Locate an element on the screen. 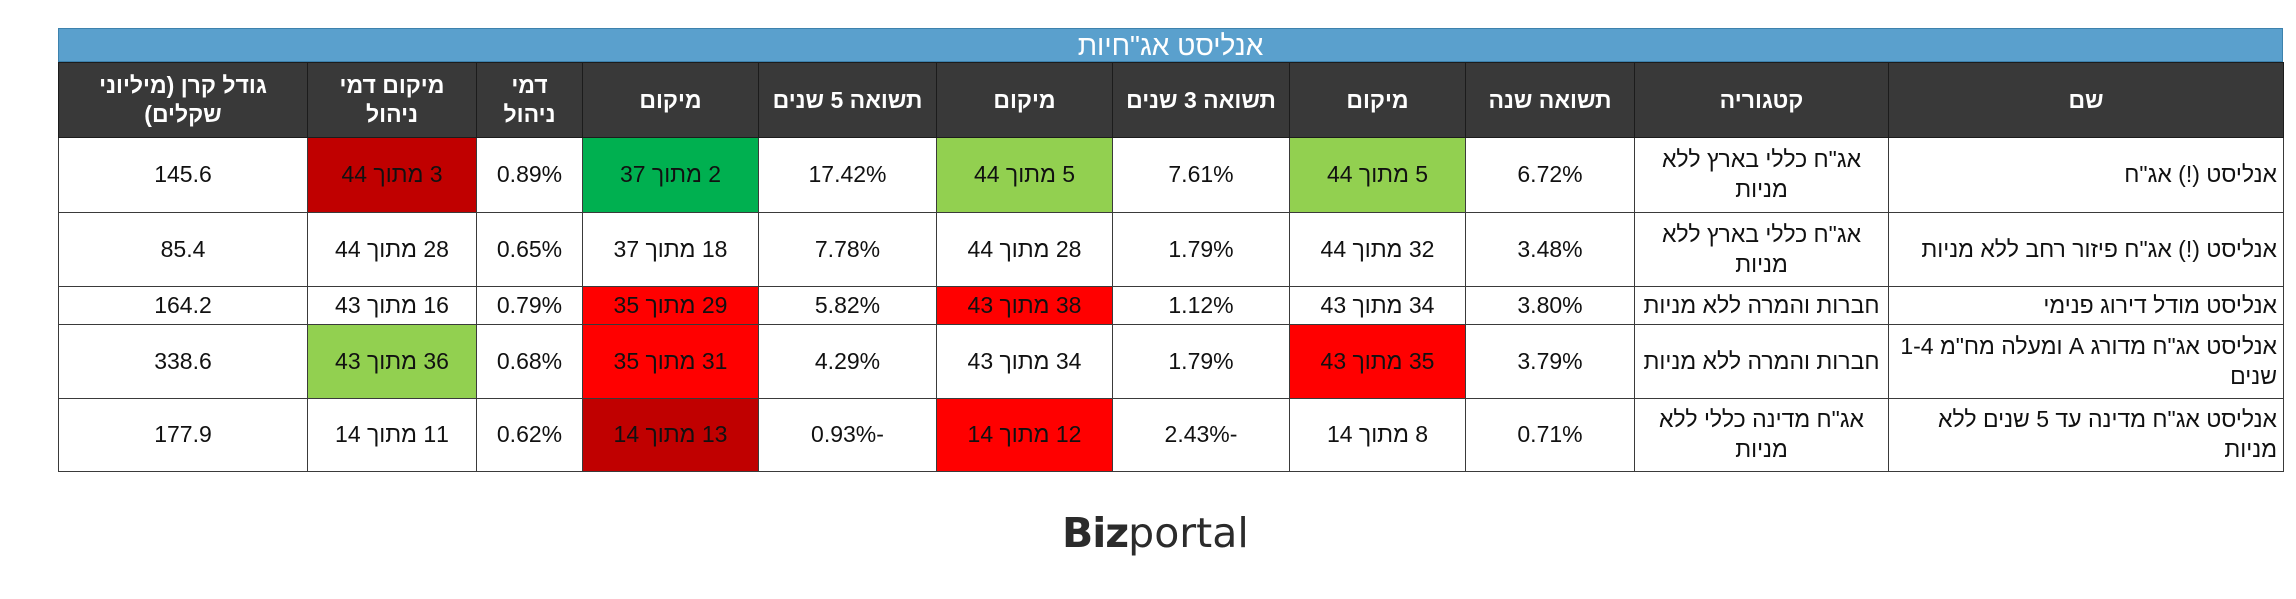 The height and width of the screenshot is (599, 2296). fund-category: אג"ח מדינה כללי ללא מניות is located at coordinates (1761, 435).